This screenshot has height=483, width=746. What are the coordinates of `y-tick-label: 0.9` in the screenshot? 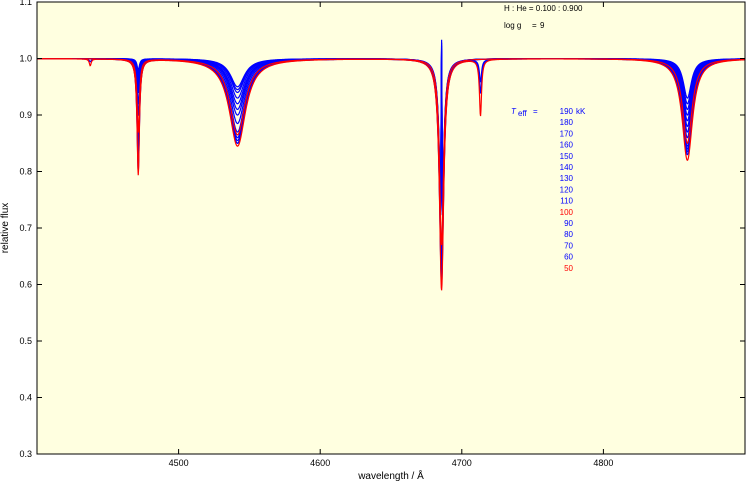 It's located at (25, 115).